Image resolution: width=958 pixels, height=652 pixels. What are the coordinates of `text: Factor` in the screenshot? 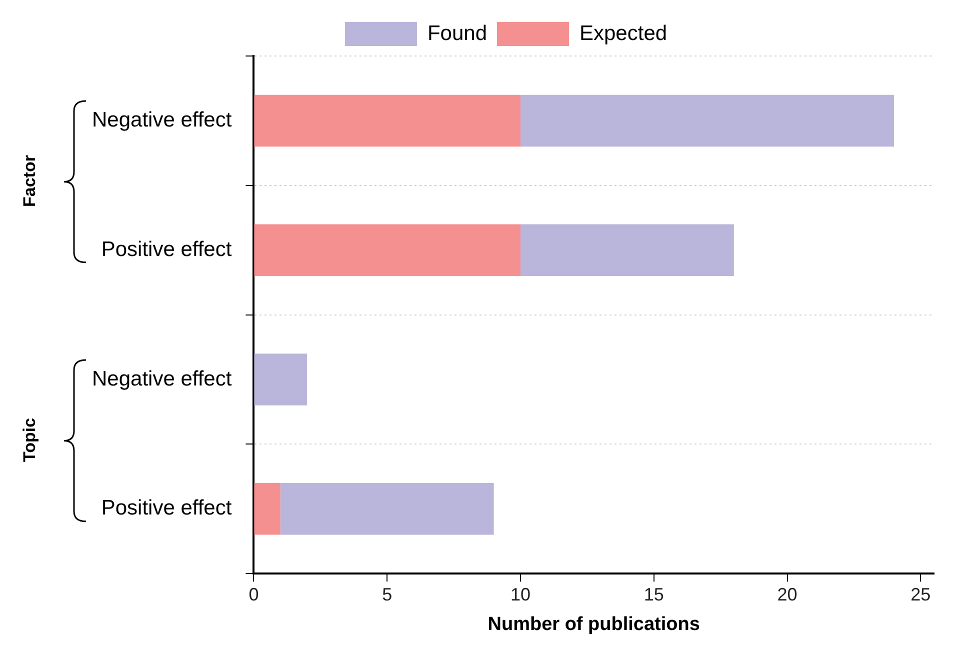 It's located at (30, 181).